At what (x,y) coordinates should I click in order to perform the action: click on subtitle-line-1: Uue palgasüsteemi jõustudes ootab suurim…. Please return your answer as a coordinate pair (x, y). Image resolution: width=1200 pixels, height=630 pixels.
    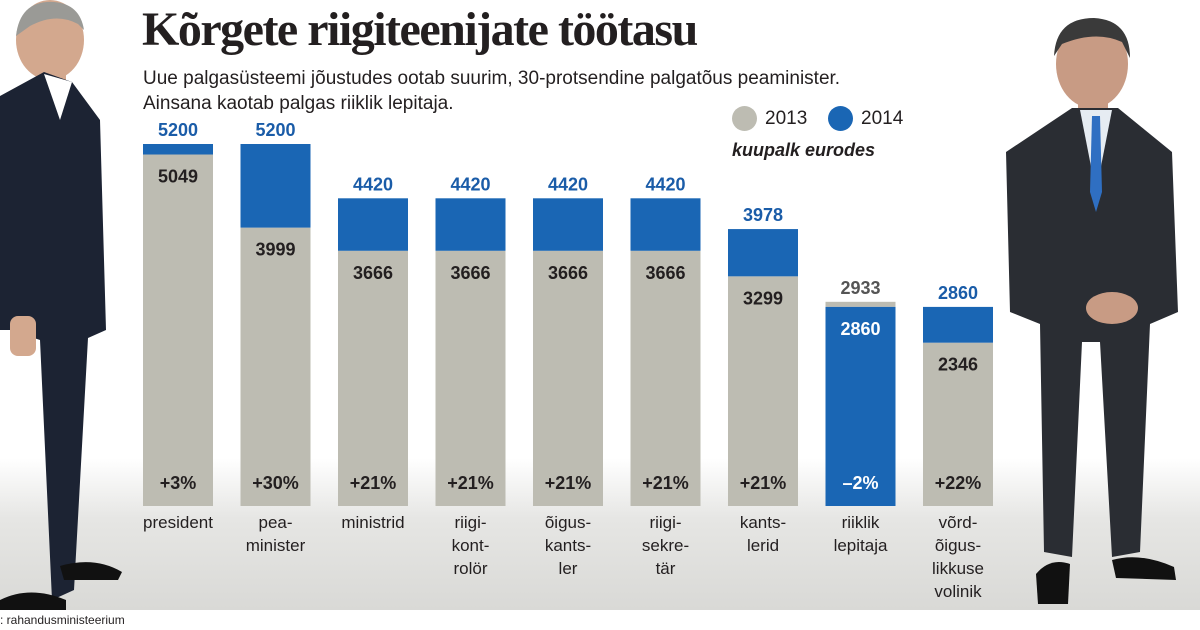
    Looking at the image, I should click on (492, 78).